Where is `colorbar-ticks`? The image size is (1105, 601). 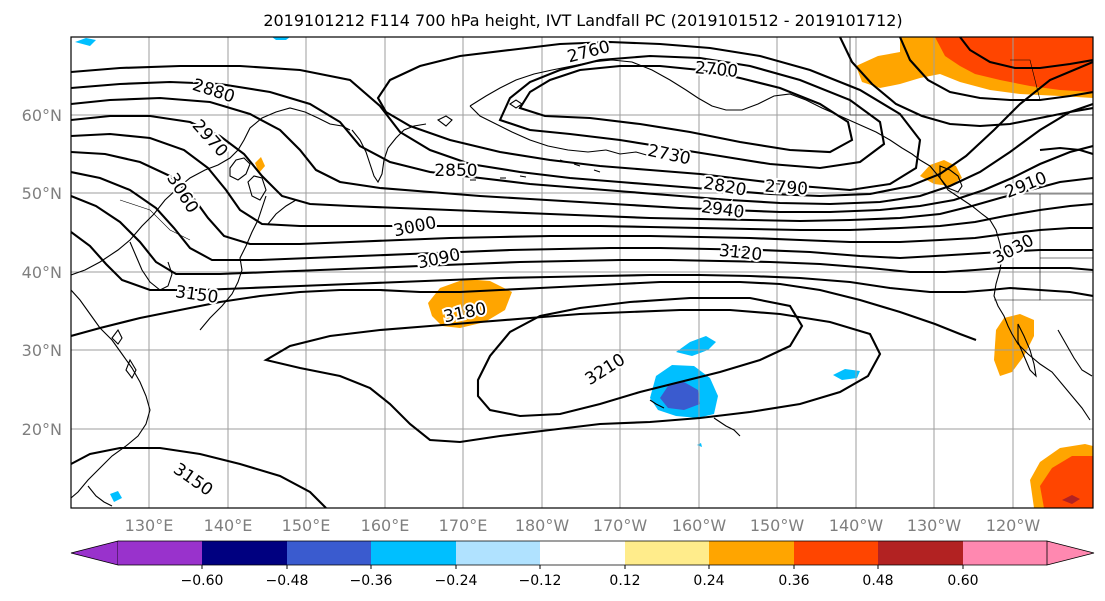 colorbar-ticks is located at coordinates (582, 567).